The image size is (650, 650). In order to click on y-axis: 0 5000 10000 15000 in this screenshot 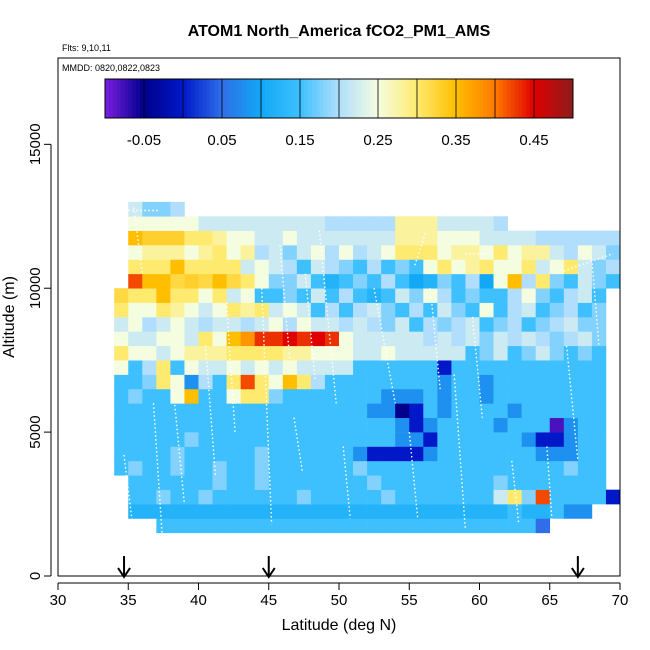, I will do `click(39, 351)`.